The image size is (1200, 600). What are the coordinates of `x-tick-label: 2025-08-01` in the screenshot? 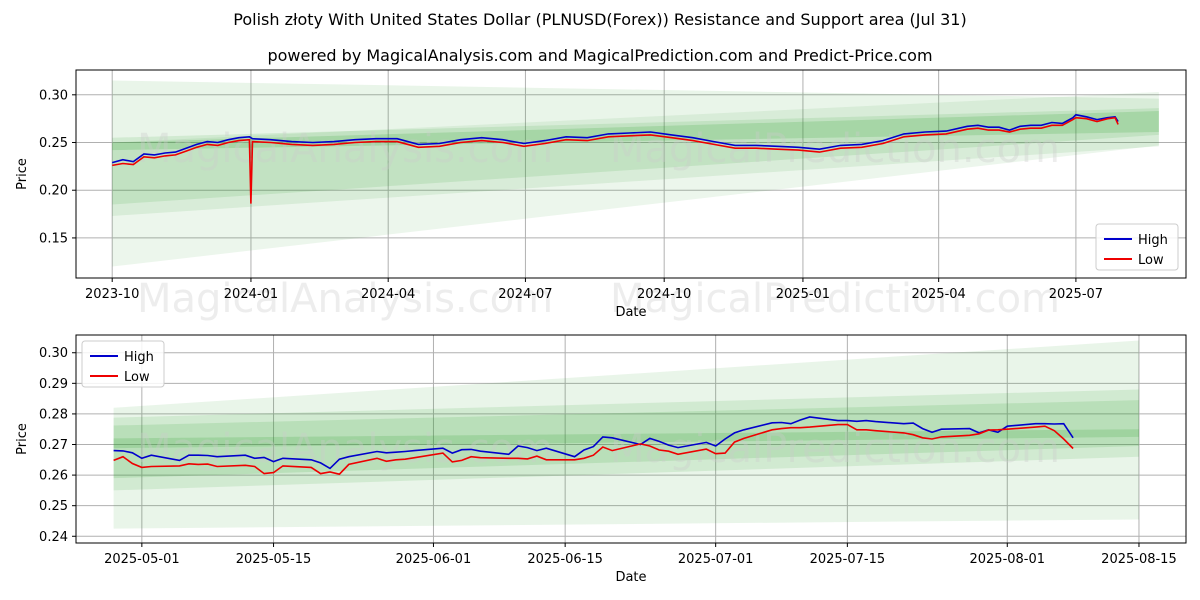 It's located at (1007, 559).